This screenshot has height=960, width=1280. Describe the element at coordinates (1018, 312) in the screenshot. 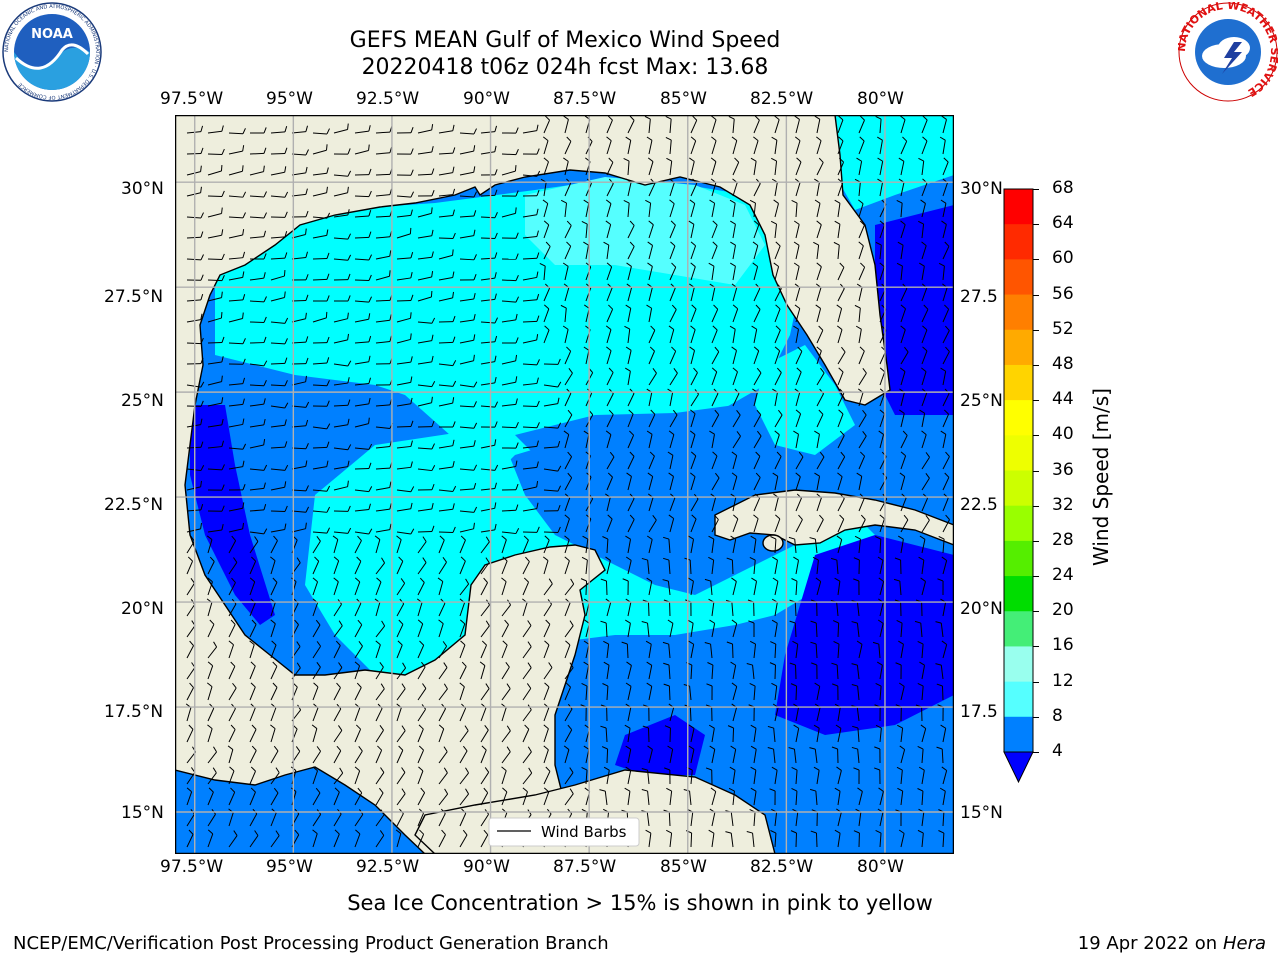

I see `colorbar-segment` at that location.